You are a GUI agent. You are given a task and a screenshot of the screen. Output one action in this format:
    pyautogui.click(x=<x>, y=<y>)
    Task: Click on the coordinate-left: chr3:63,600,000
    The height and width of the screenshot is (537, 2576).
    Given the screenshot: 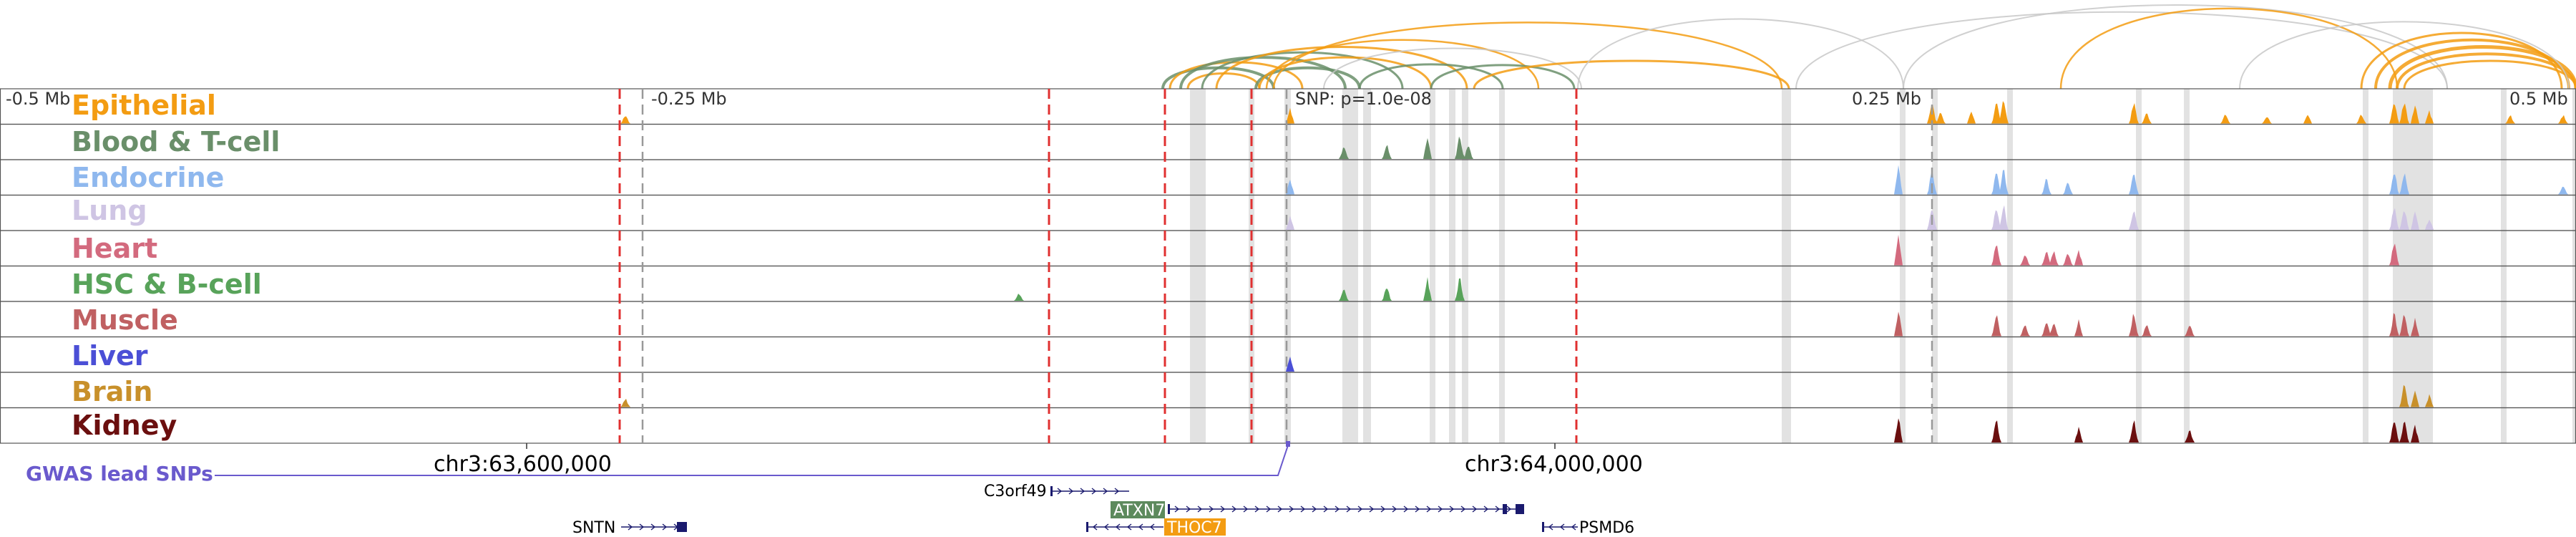 What is the action you would take?
    pyautogui.click(x=523, y=464)
    